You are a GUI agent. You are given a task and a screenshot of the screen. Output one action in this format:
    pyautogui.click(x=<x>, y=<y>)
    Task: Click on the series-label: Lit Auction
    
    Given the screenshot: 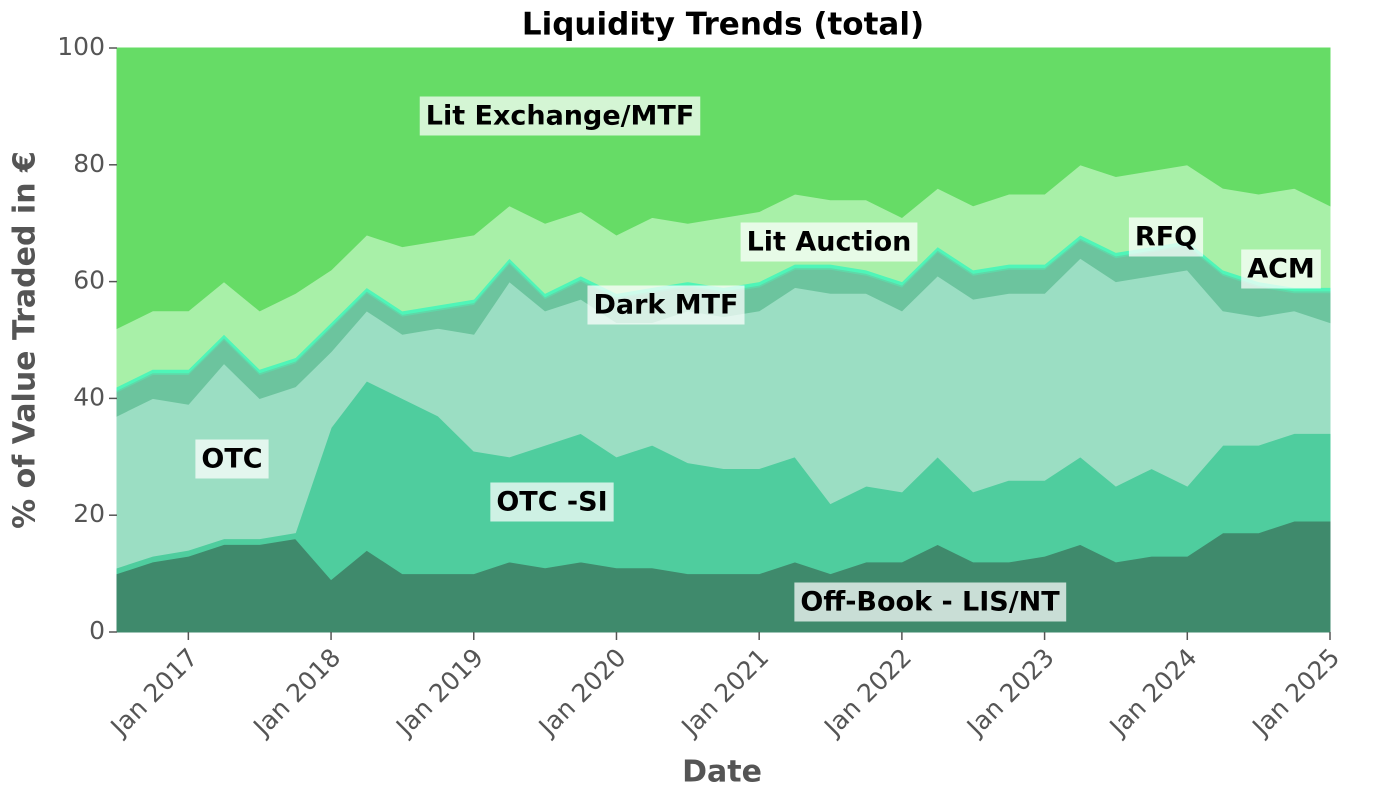 What is the action you would take?
    pyautogui.click(x=829, y=242)
    